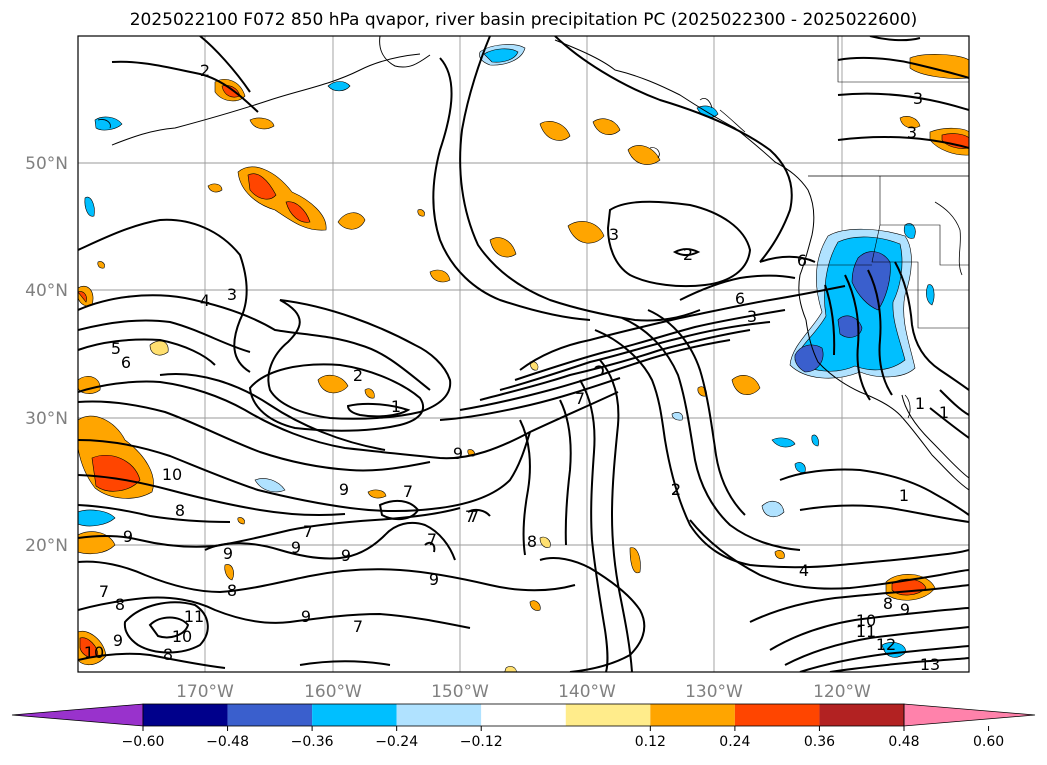 The width and height of the screenshot is (1047, 765). I want to click on latitude-labels: 50°N 40°N 30°N 20°N, so click(46, 355).